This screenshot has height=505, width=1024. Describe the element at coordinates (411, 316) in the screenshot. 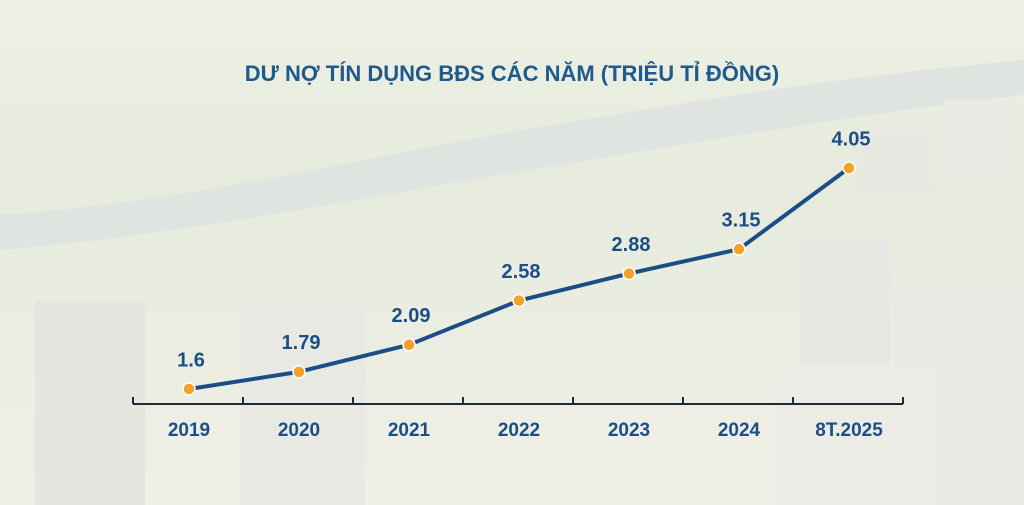

I see `value-label: 2.09` at that location.